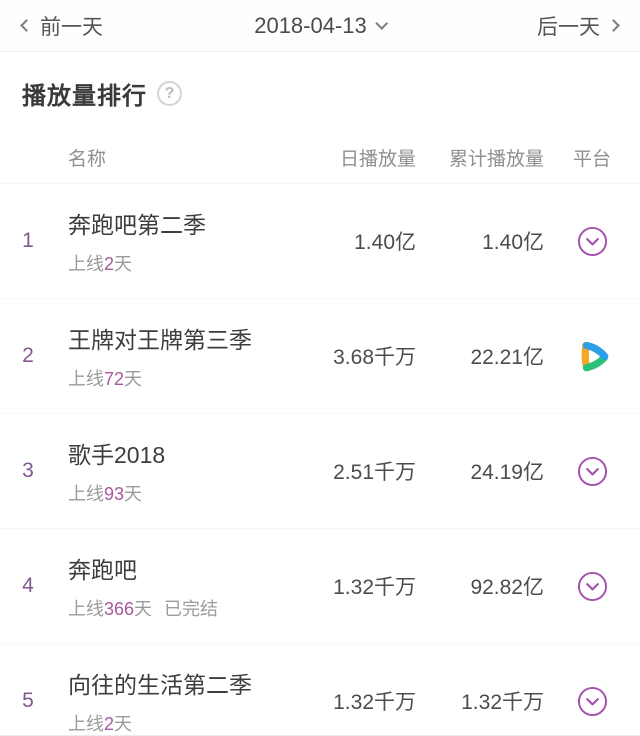 The height and width of the screenshot is (736, 640). I want to click on next-day-label: 后一天, so click(568, 27).